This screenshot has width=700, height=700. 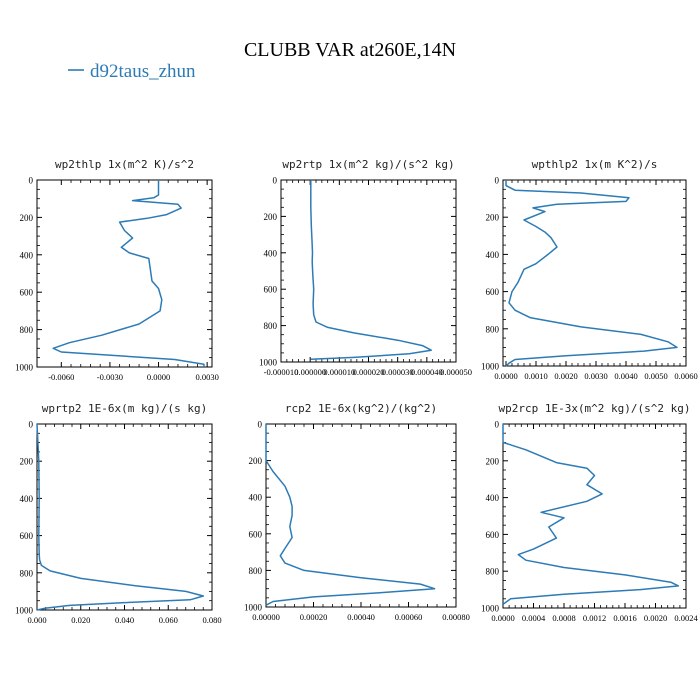 I want to click on x-tick-label: 0.00060, so click(x=409, y=617).